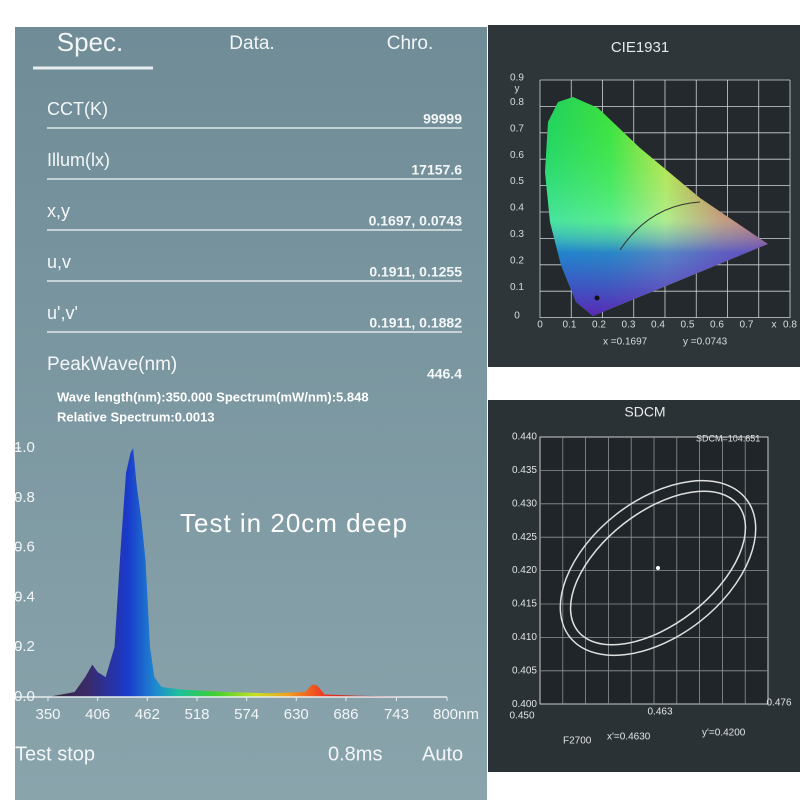  I want to click on gap, so click(644, 383).